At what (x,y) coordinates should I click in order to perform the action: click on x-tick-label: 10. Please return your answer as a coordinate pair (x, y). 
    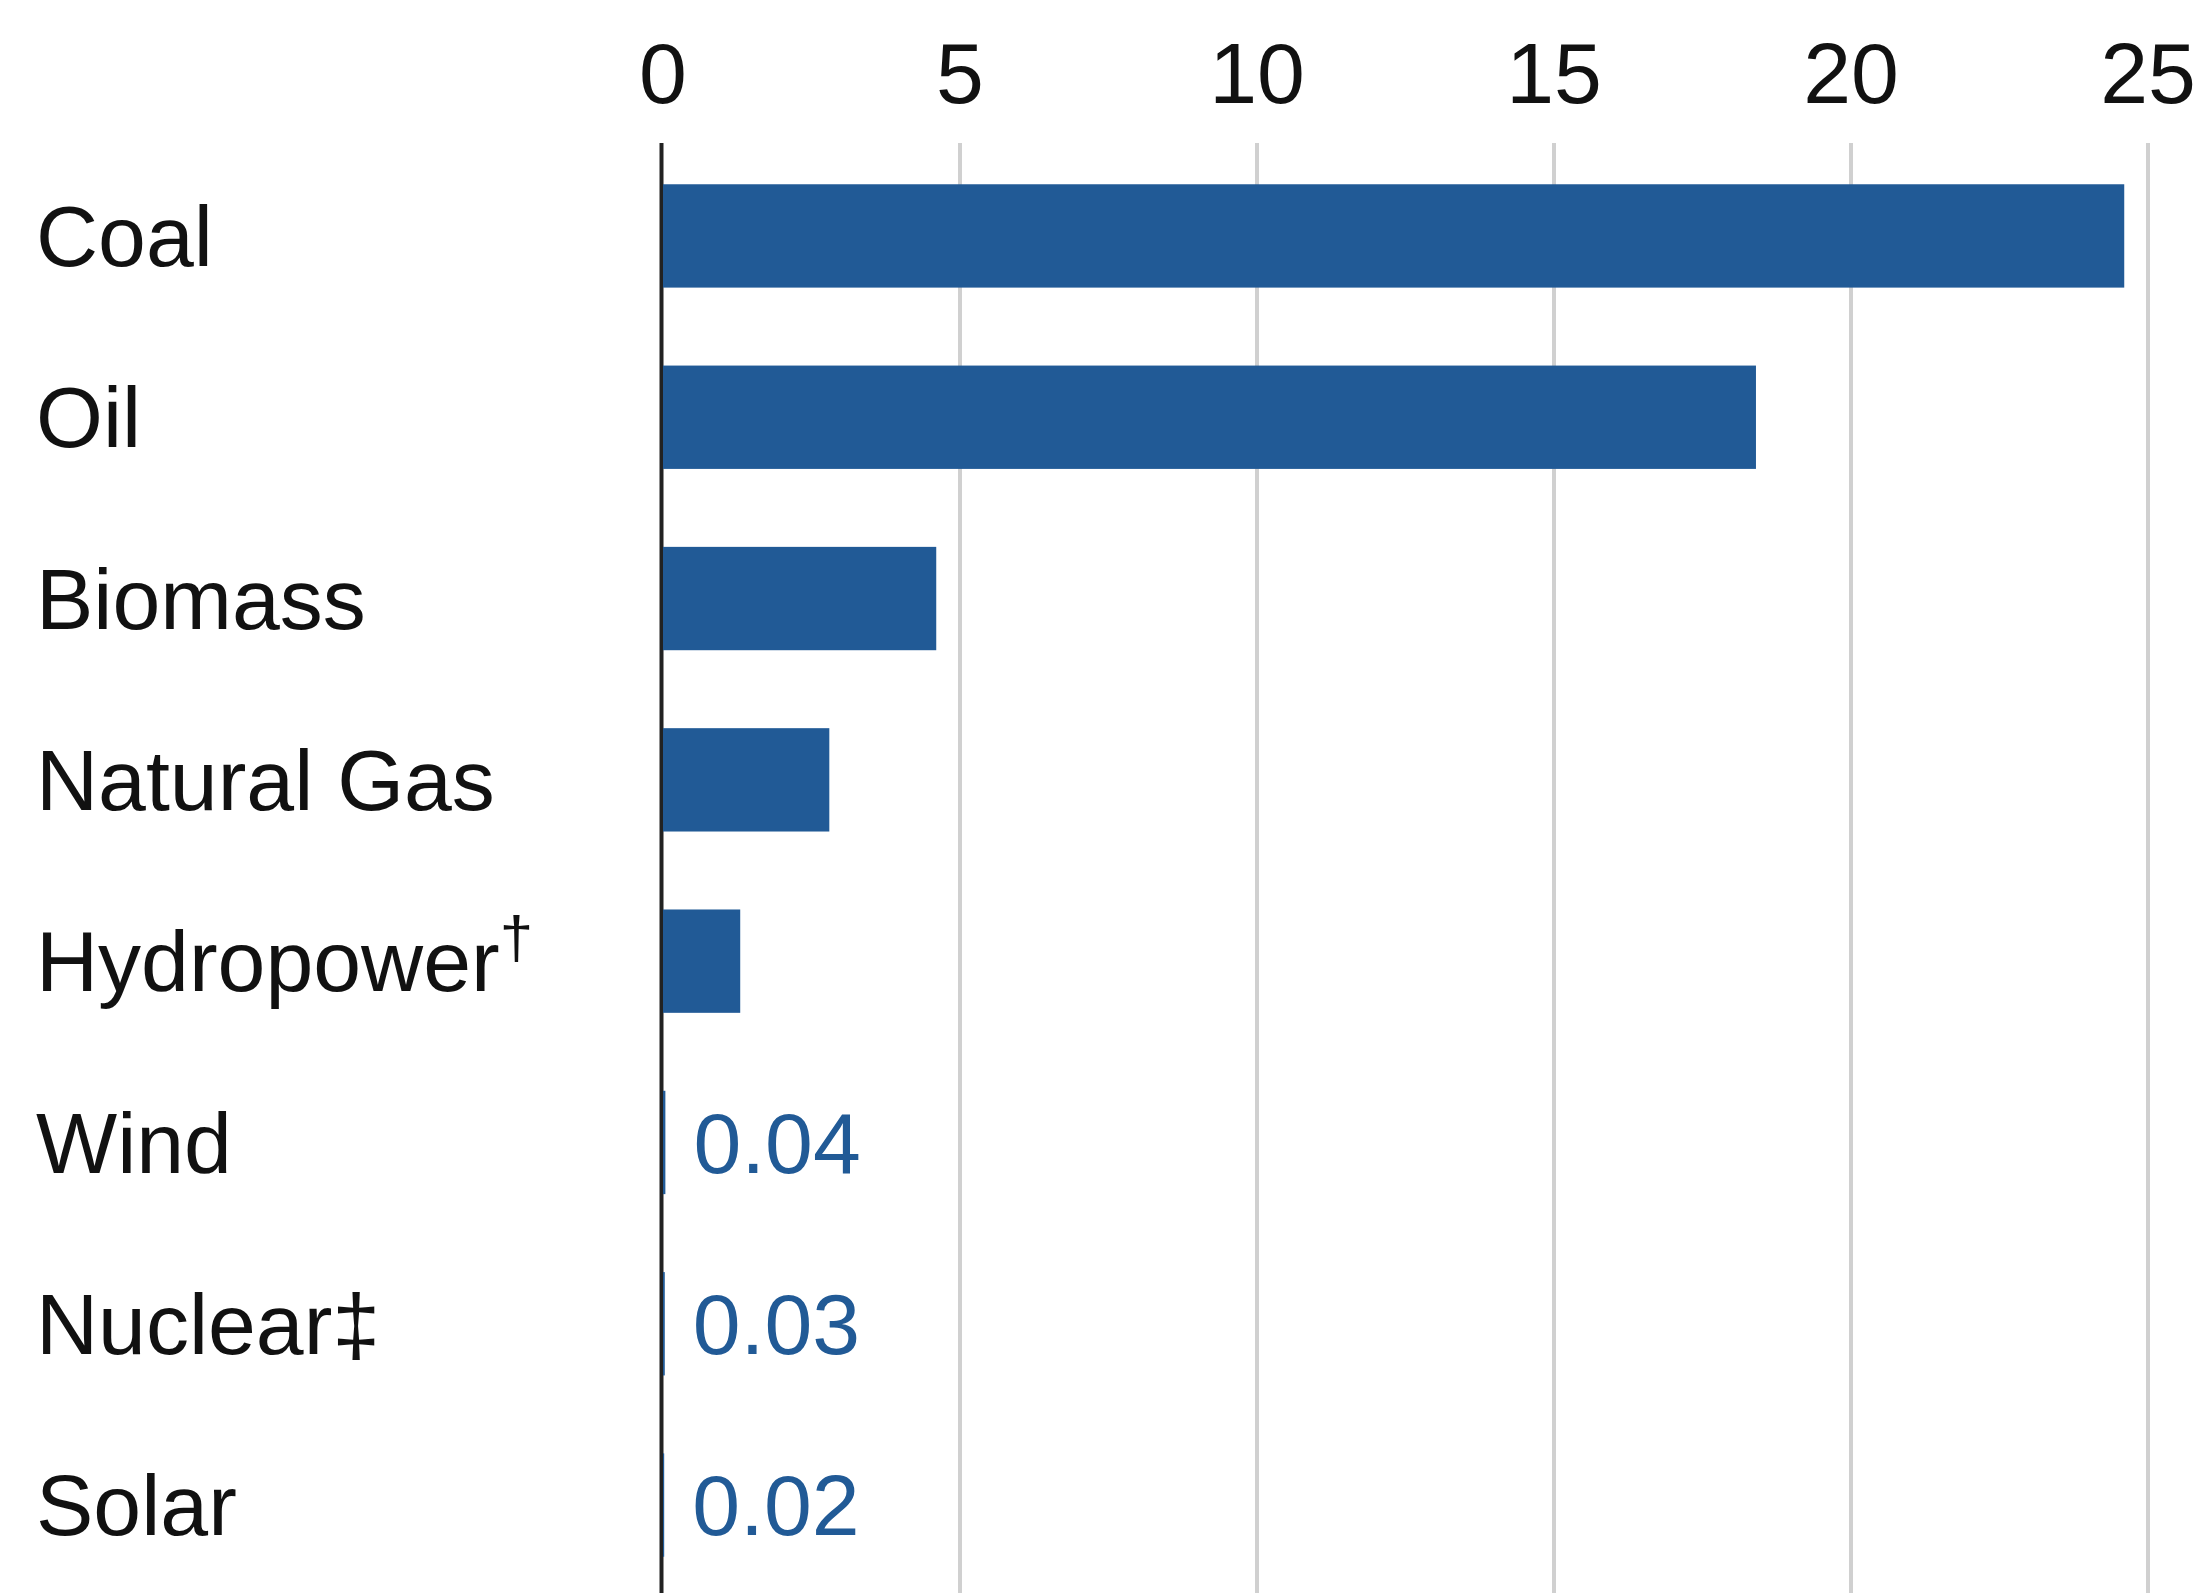
    Looking at the image, I should click on (1257, 73).